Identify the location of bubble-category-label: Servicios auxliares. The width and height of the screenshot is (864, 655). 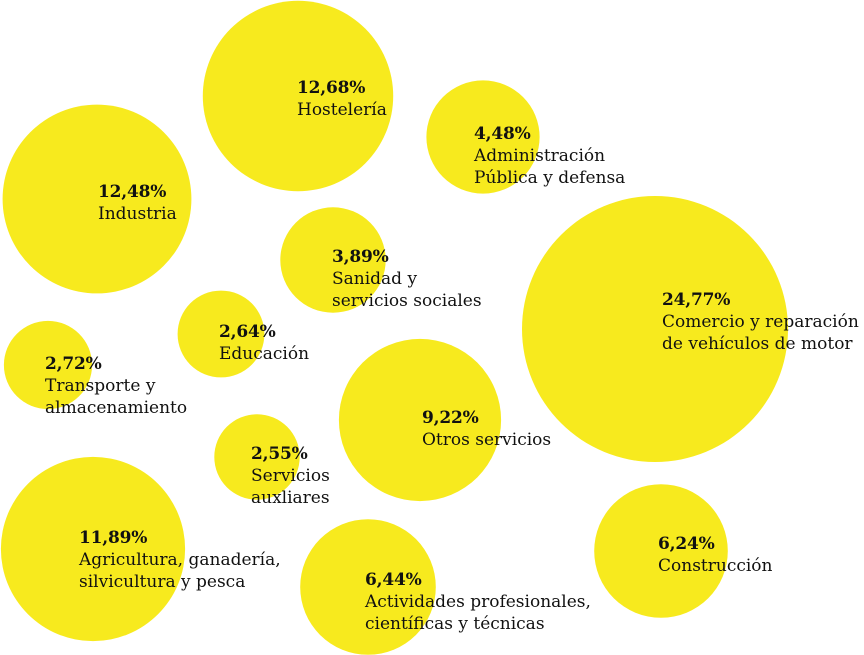
(290, 487).